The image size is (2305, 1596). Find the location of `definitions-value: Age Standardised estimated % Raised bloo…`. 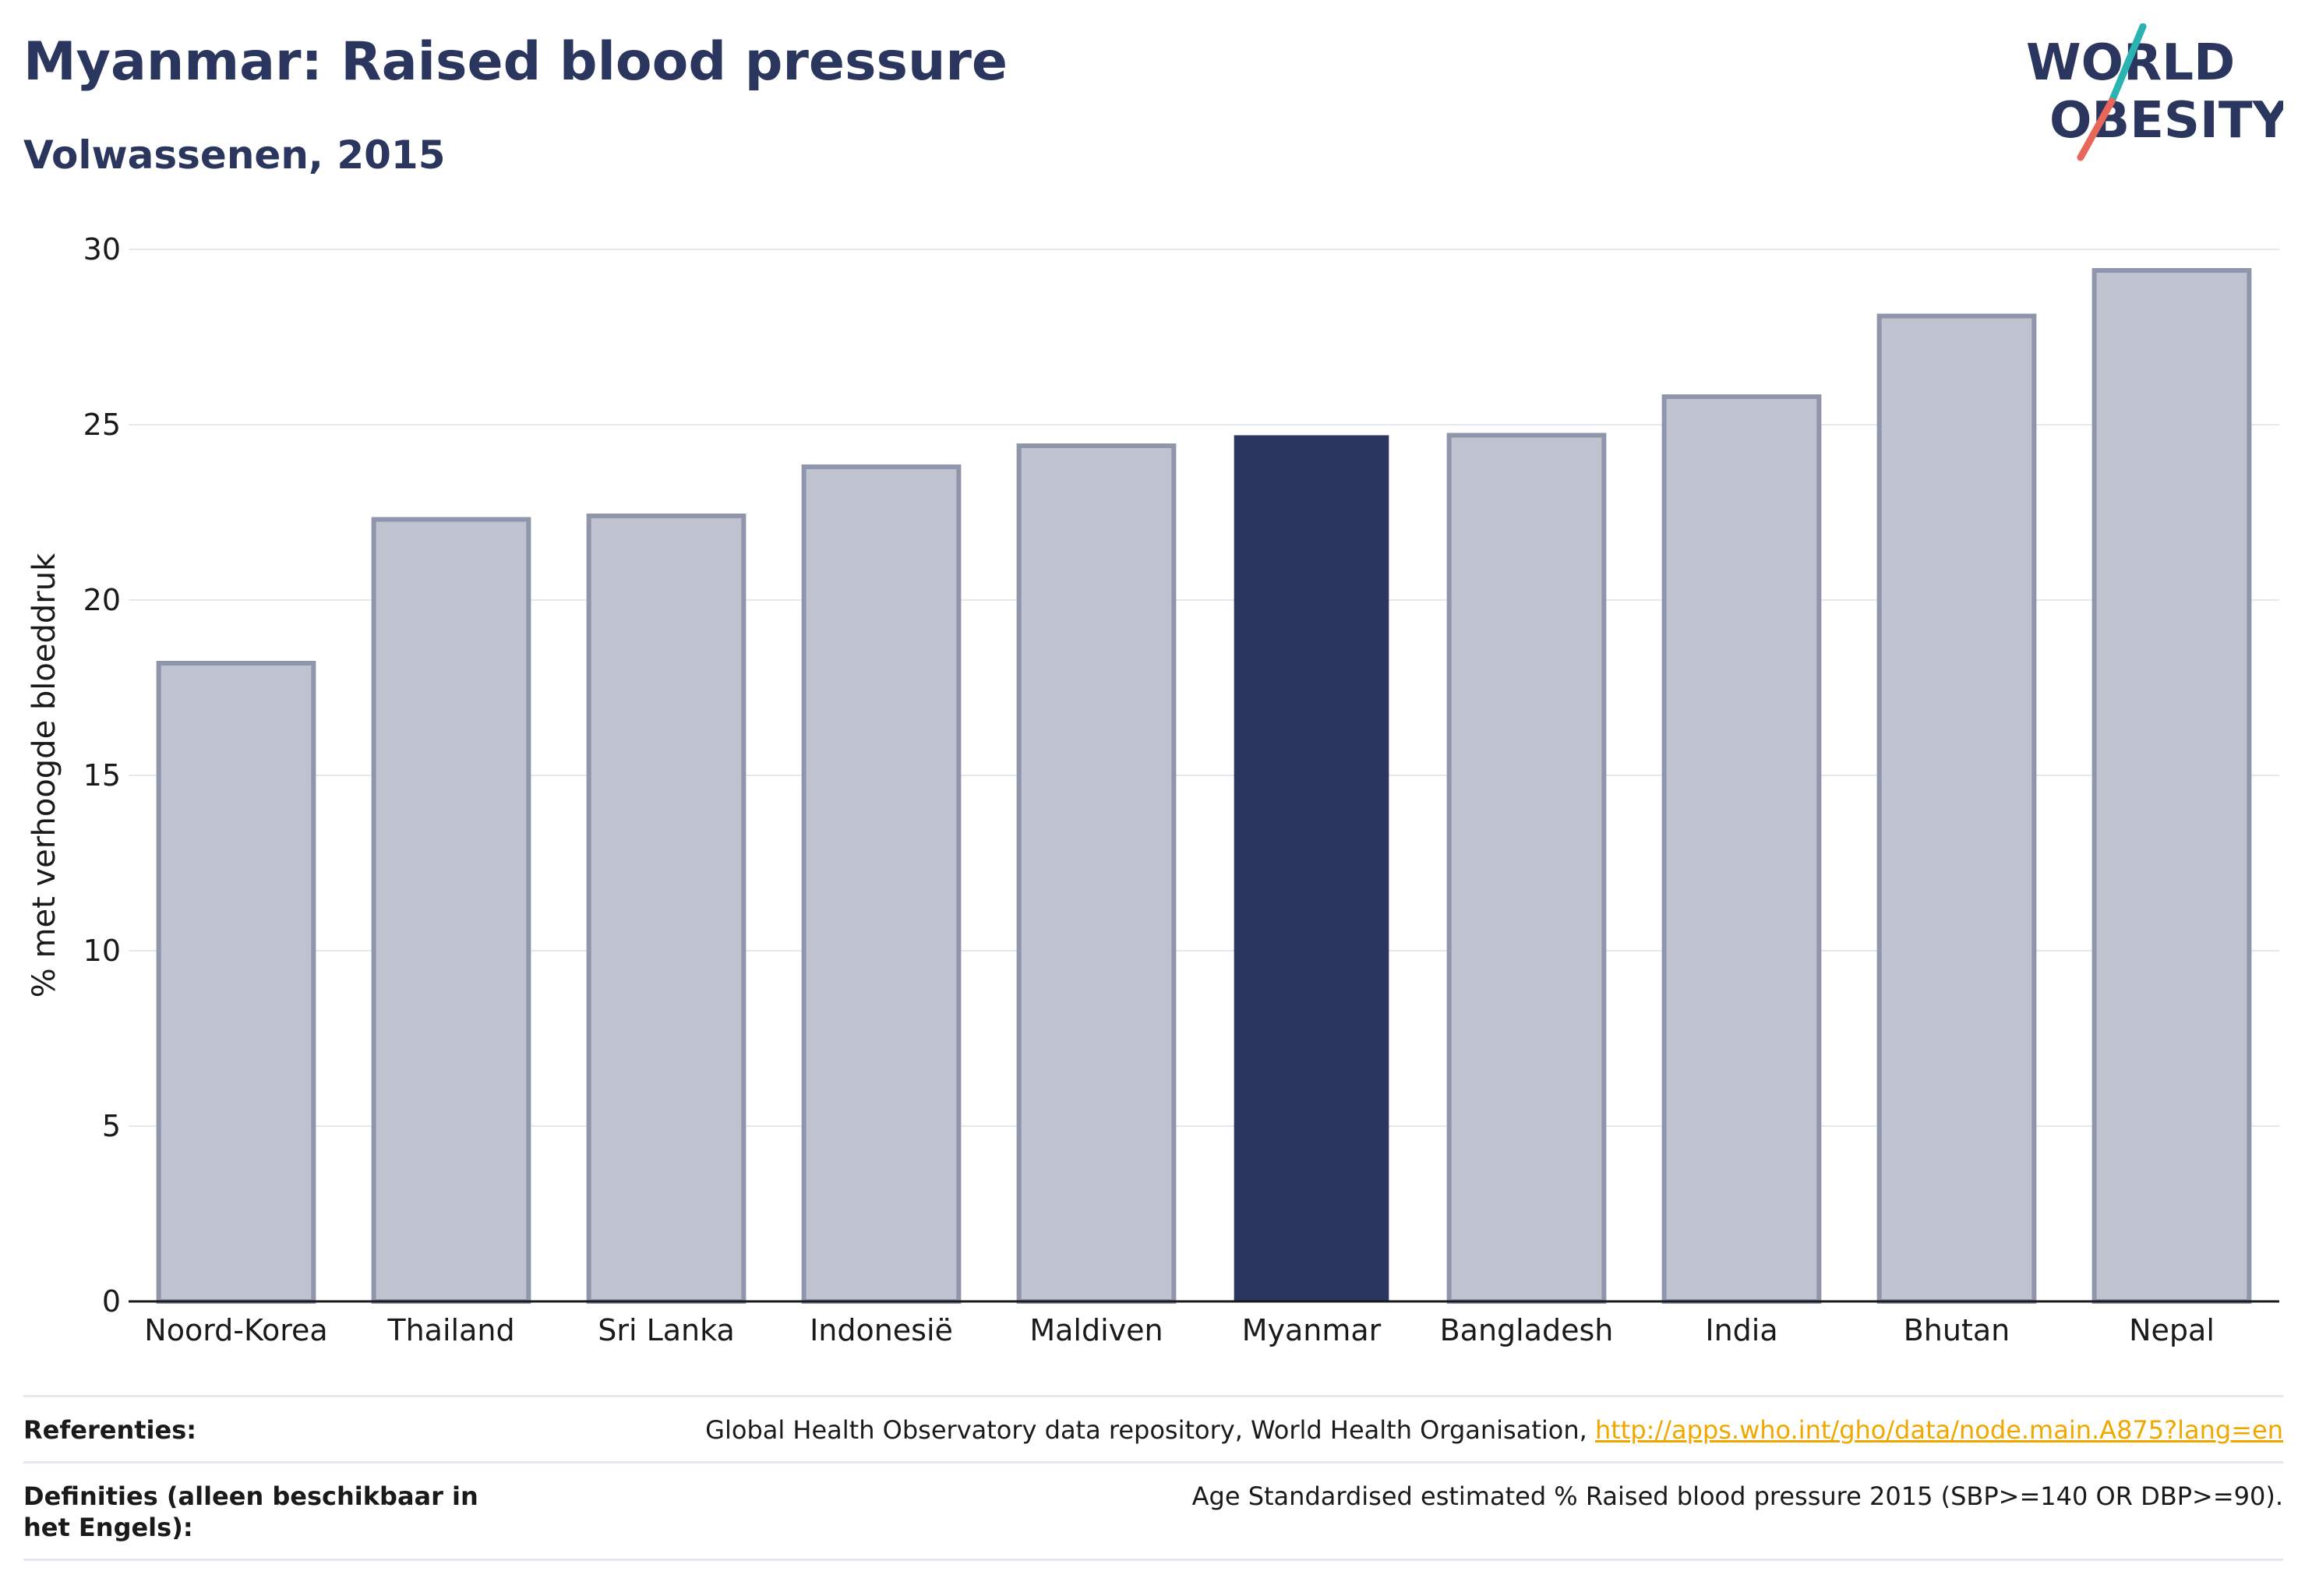

definitions-value: Age Standardised estimated % Raised bloo… is located at coordinates (1737, 1496).